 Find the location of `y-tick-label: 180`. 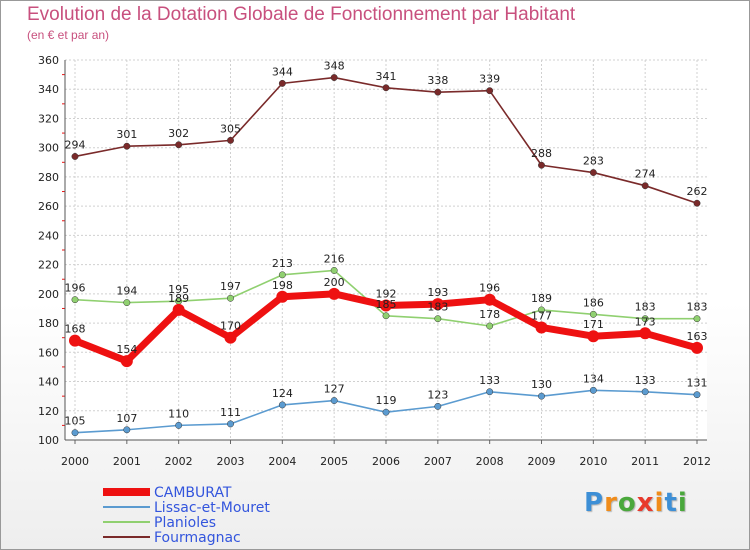

y-tick-label: 180 is located at coordinates (48, 323).